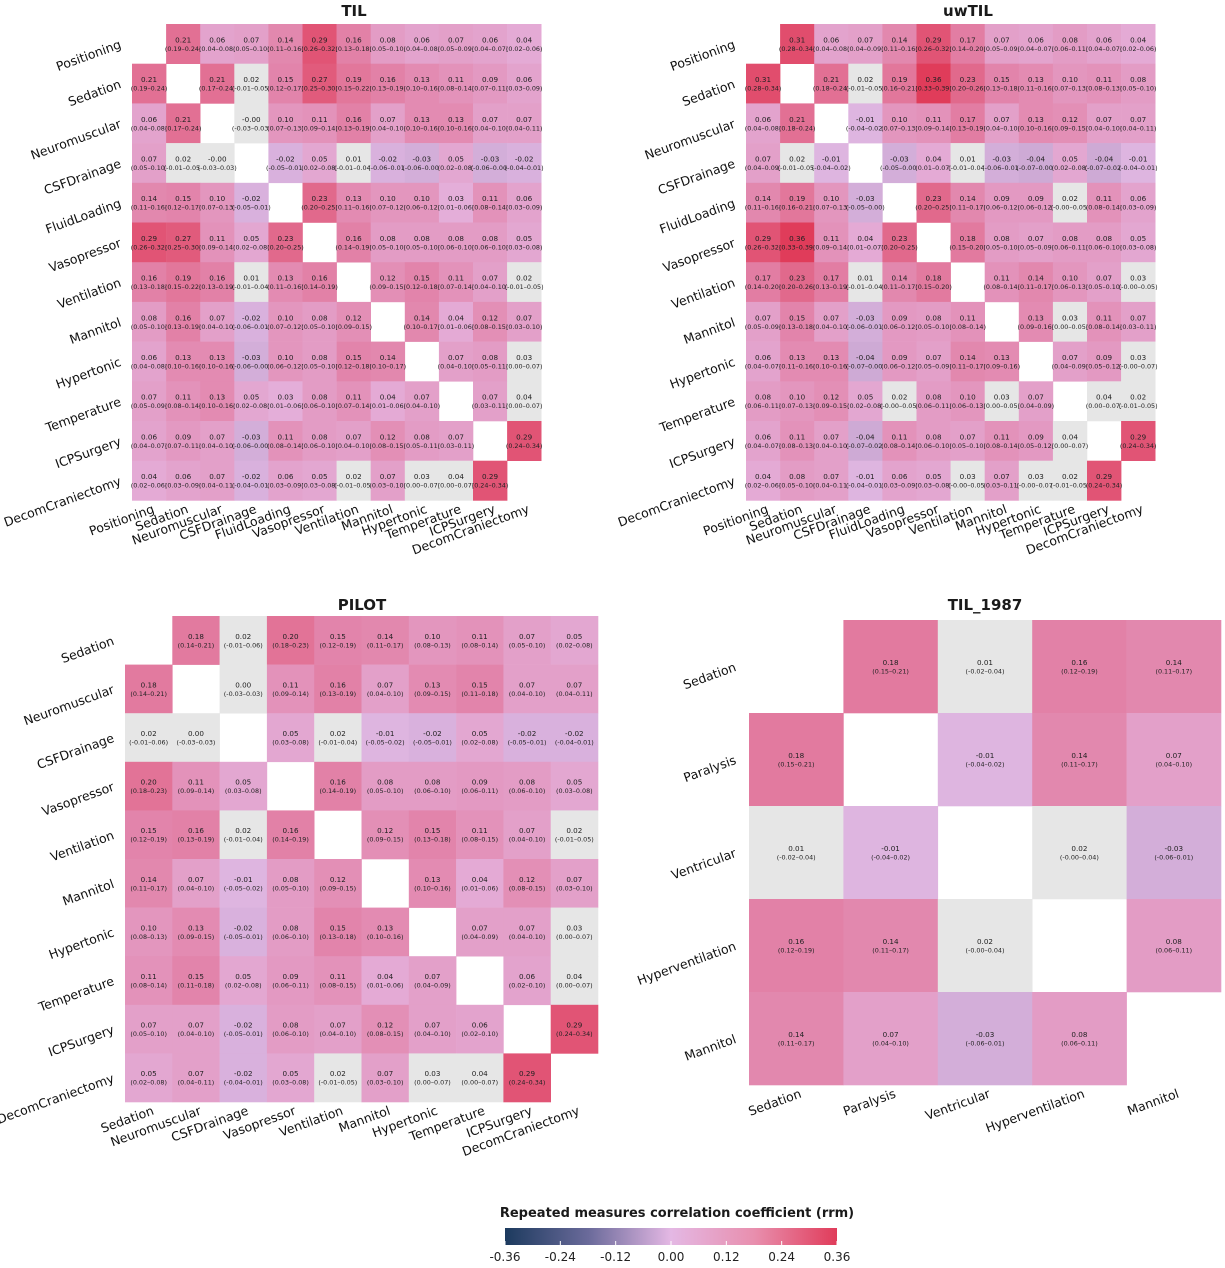  Describe the element at coordinates (387, 89) in the screenshot. I see `cell-ci-label: (0.13–0.19)` at that location.